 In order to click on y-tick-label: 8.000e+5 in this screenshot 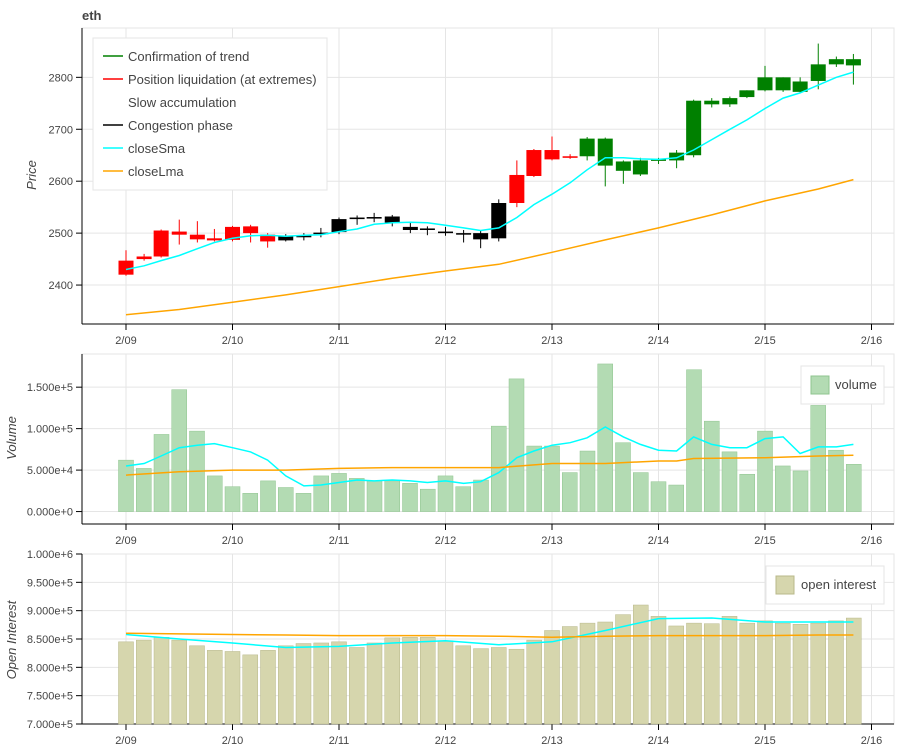, I will do `click(50, 668)`.